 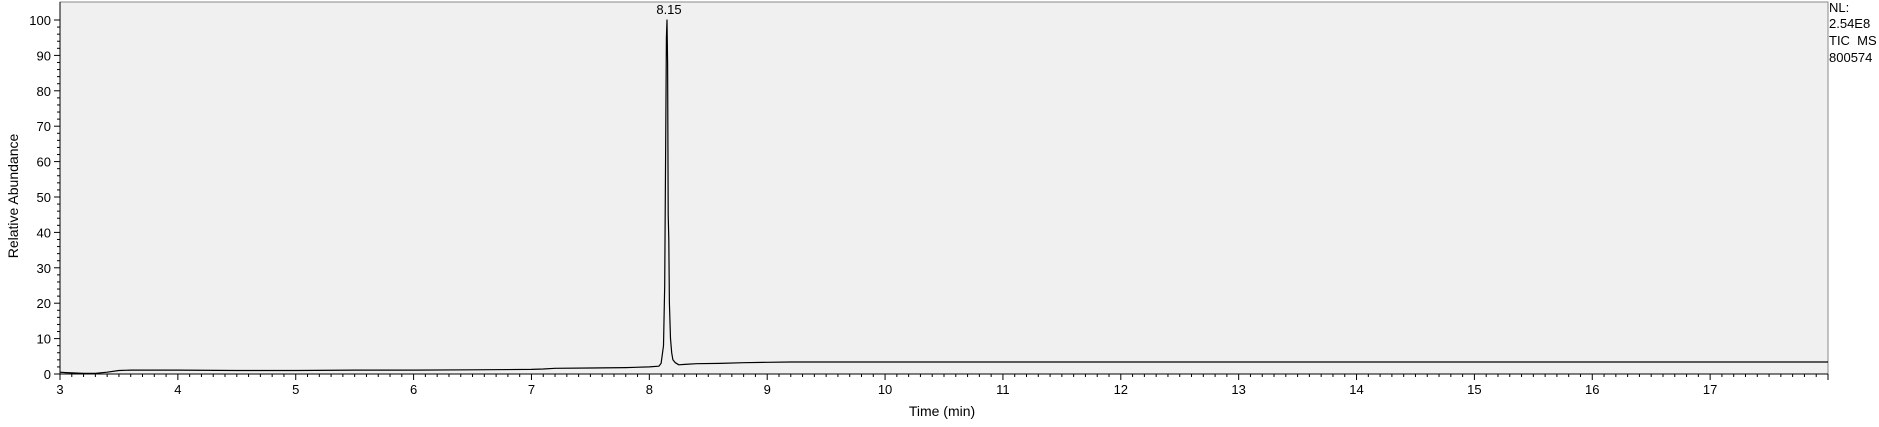 I want to click on info-nl-label: NL:, so click(x=1839, y=7).